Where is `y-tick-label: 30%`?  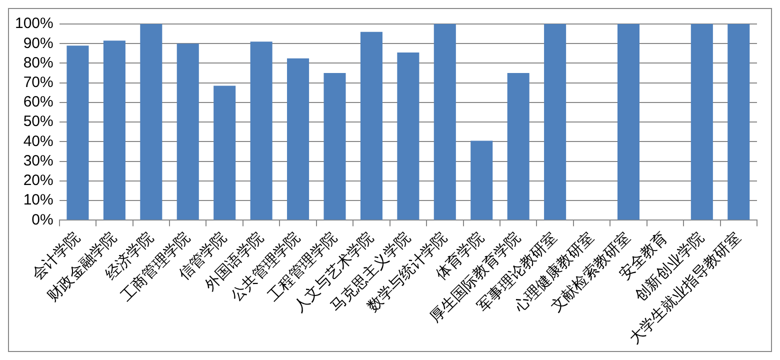
y-tick-label: 30% is located at coordinates (38, 161).